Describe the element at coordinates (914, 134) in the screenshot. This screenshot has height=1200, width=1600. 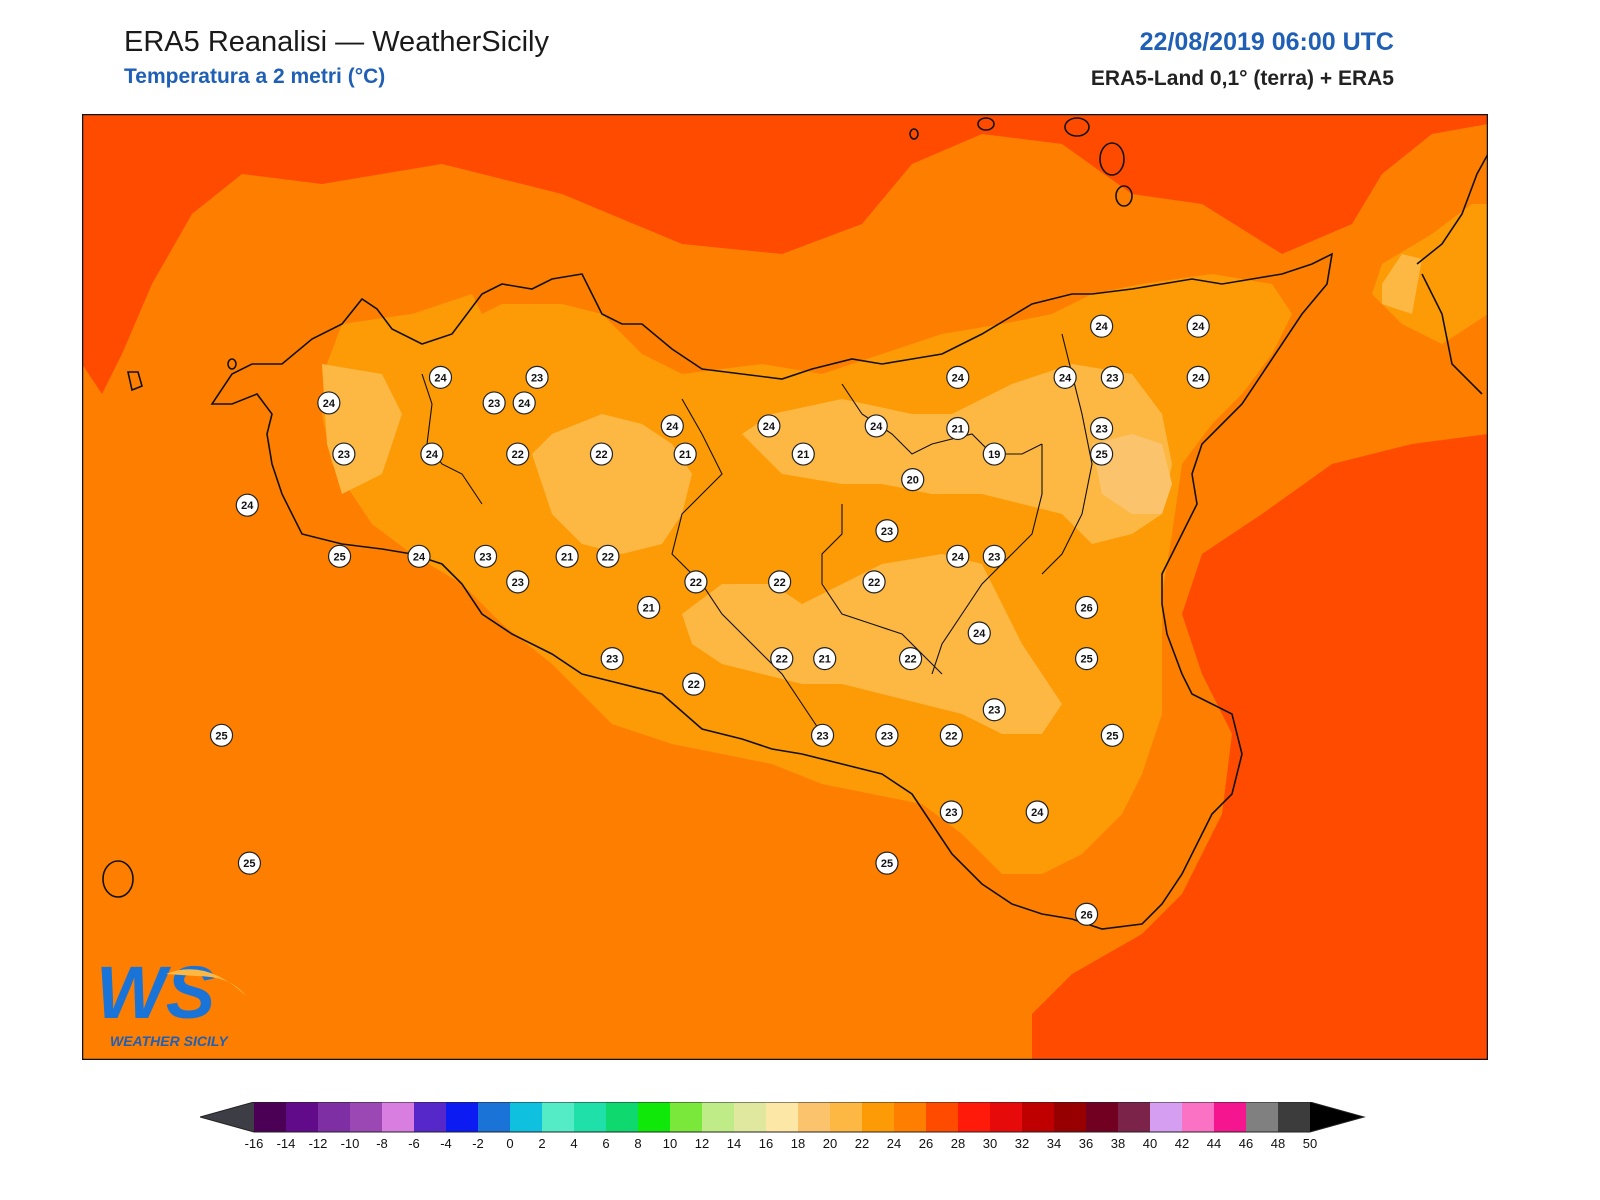
I see `island-alicudi` at that location.